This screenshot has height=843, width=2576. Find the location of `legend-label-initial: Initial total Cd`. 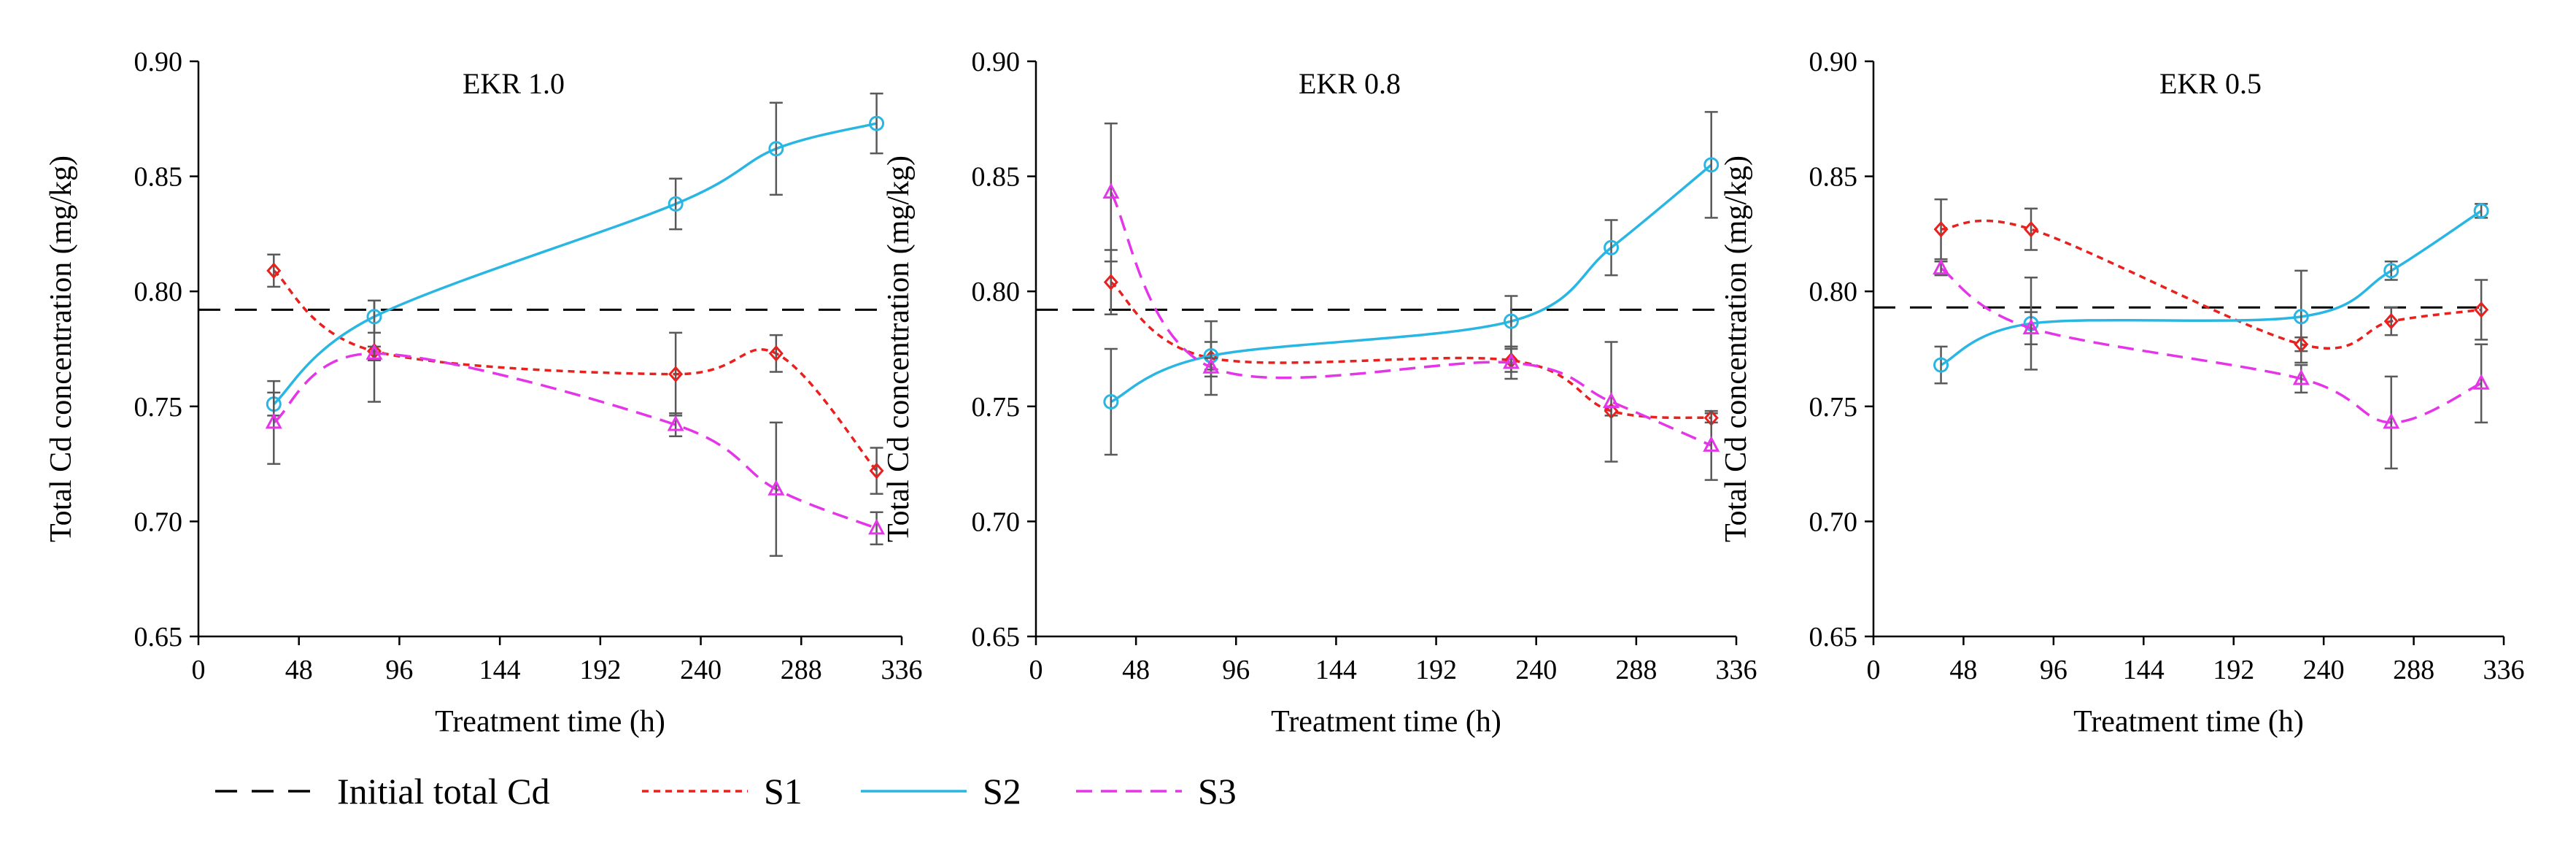

legend-label-initial: Initial total Cd is located at coordinates (443, 791).